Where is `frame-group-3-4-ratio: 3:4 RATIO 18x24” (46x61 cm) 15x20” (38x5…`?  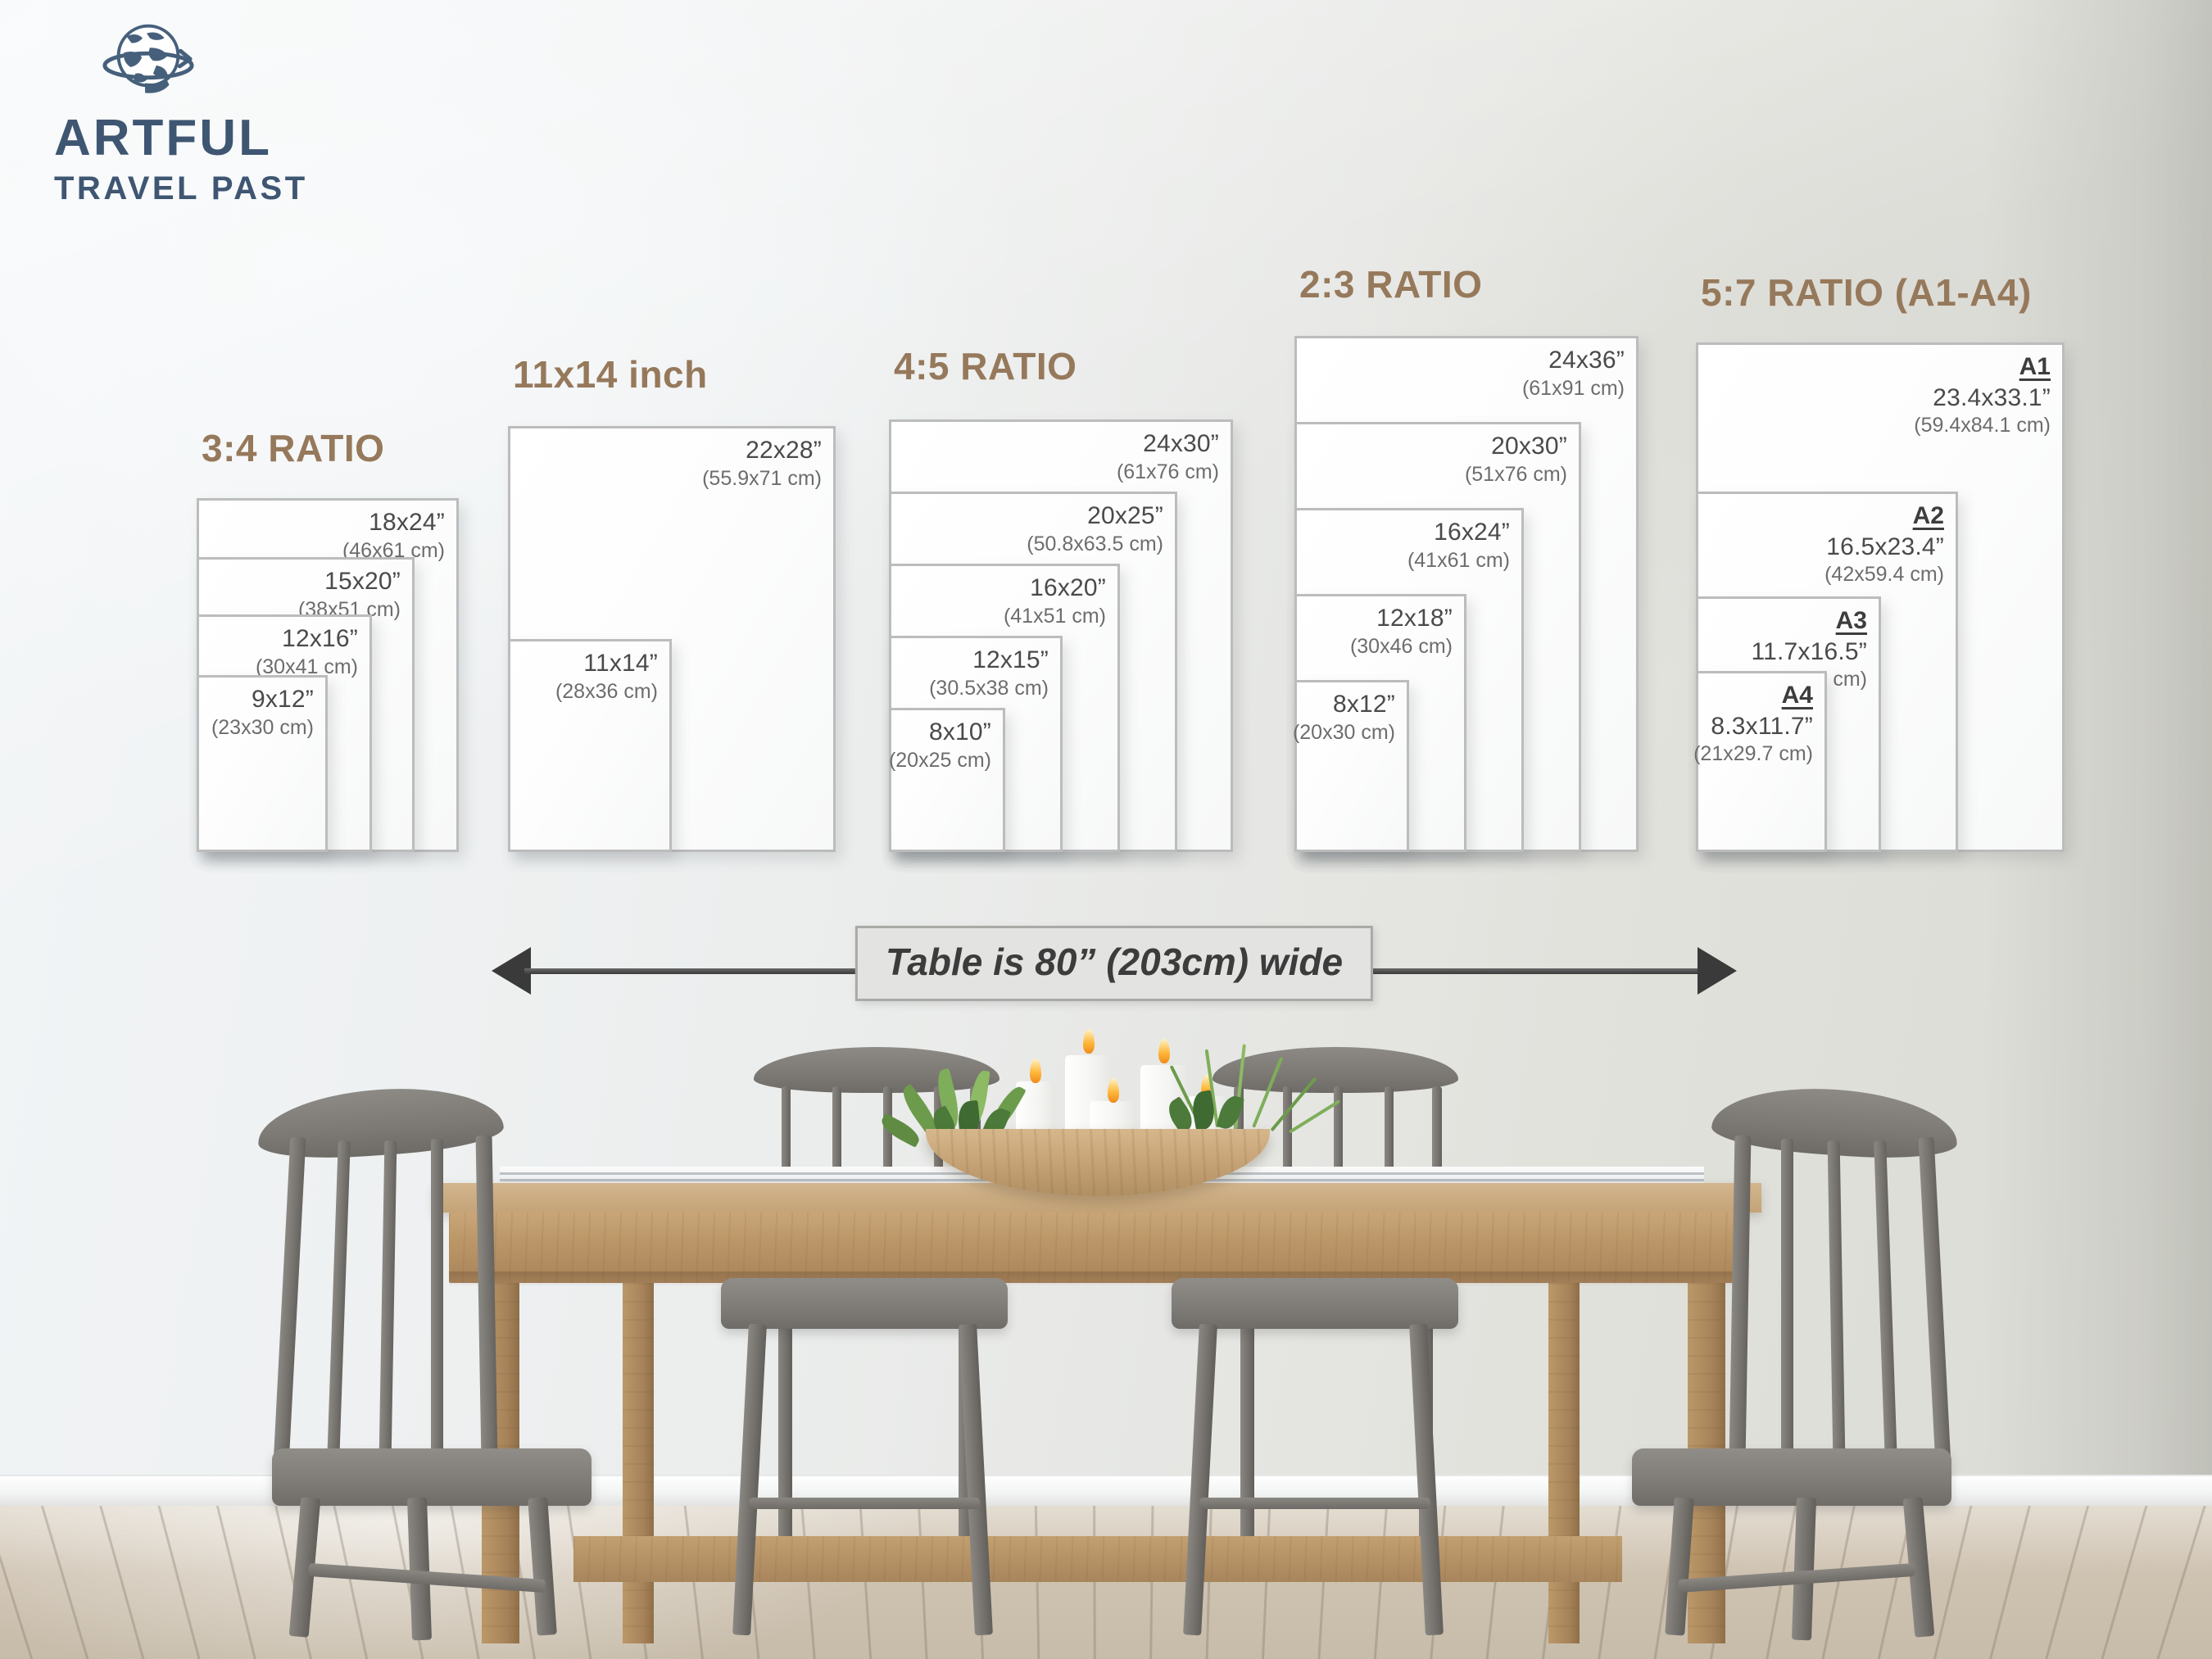
frame-group-3-4-ratio: 3:4 RATIO 18x24” (46x61 cm) 15x20” (38x5… is located at coordinates (332, 639).